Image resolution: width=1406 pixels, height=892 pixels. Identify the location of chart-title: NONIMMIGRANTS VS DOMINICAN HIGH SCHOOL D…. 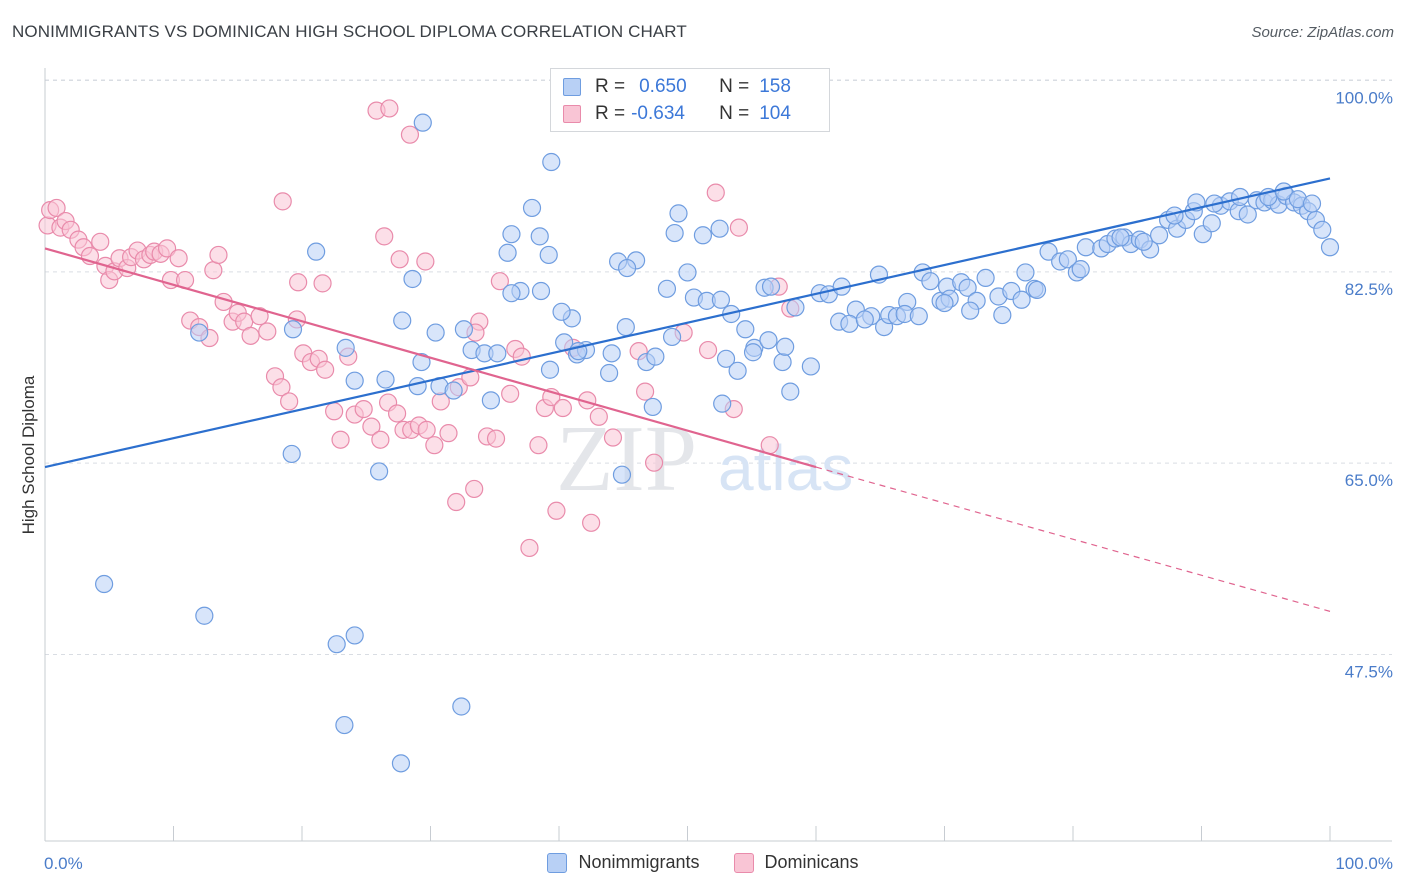
(349, 31).